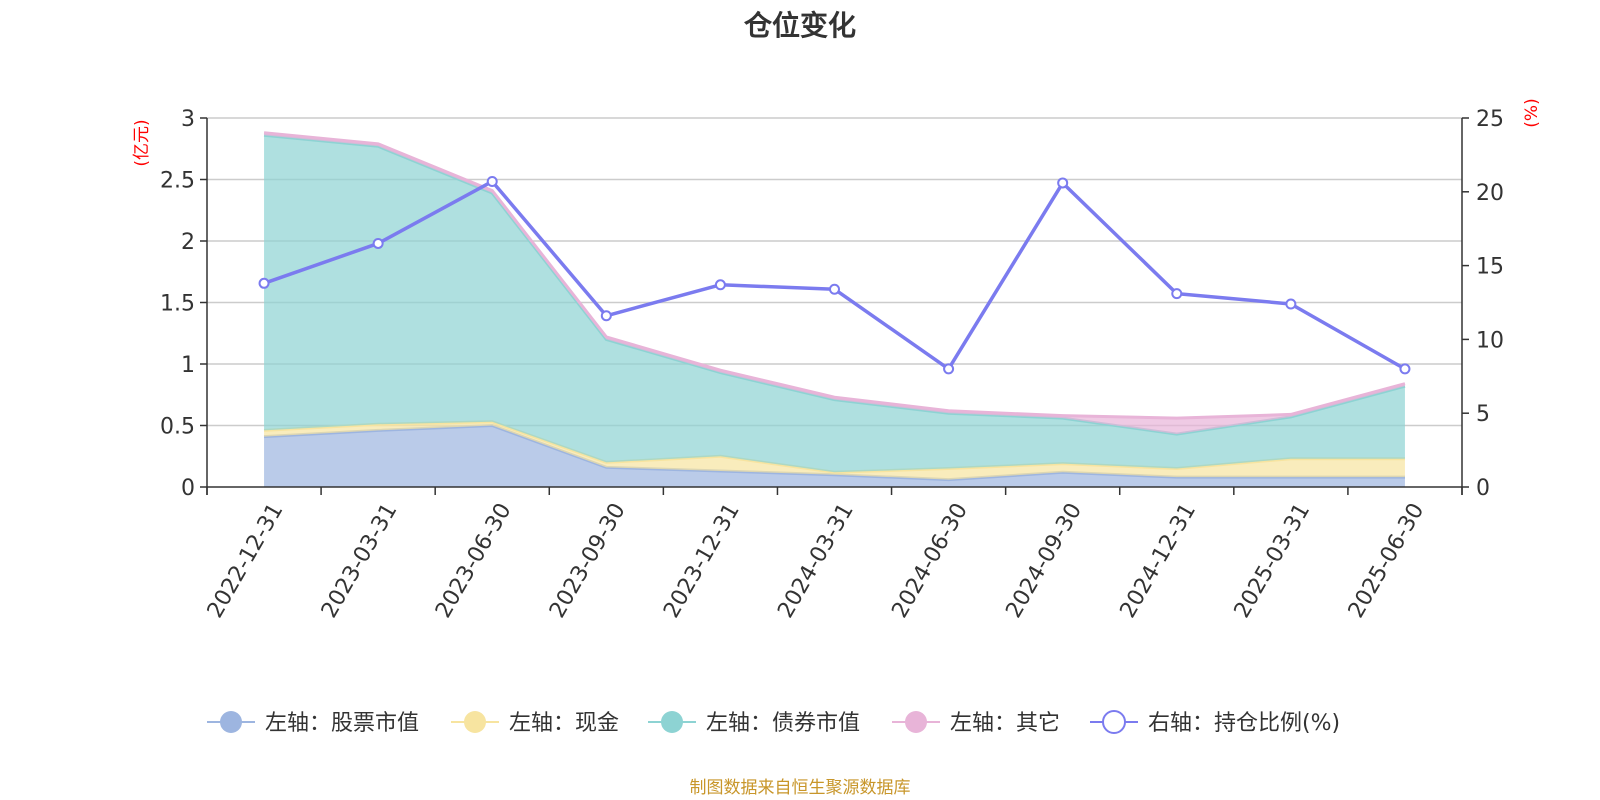 Image resolution: width=1600 pixels, height=800 pixels. What do you see at coordinates (816, 560) in the screenshot?
I see `x-tick-label: 2024-03-31` at bounding box center [816, 560].